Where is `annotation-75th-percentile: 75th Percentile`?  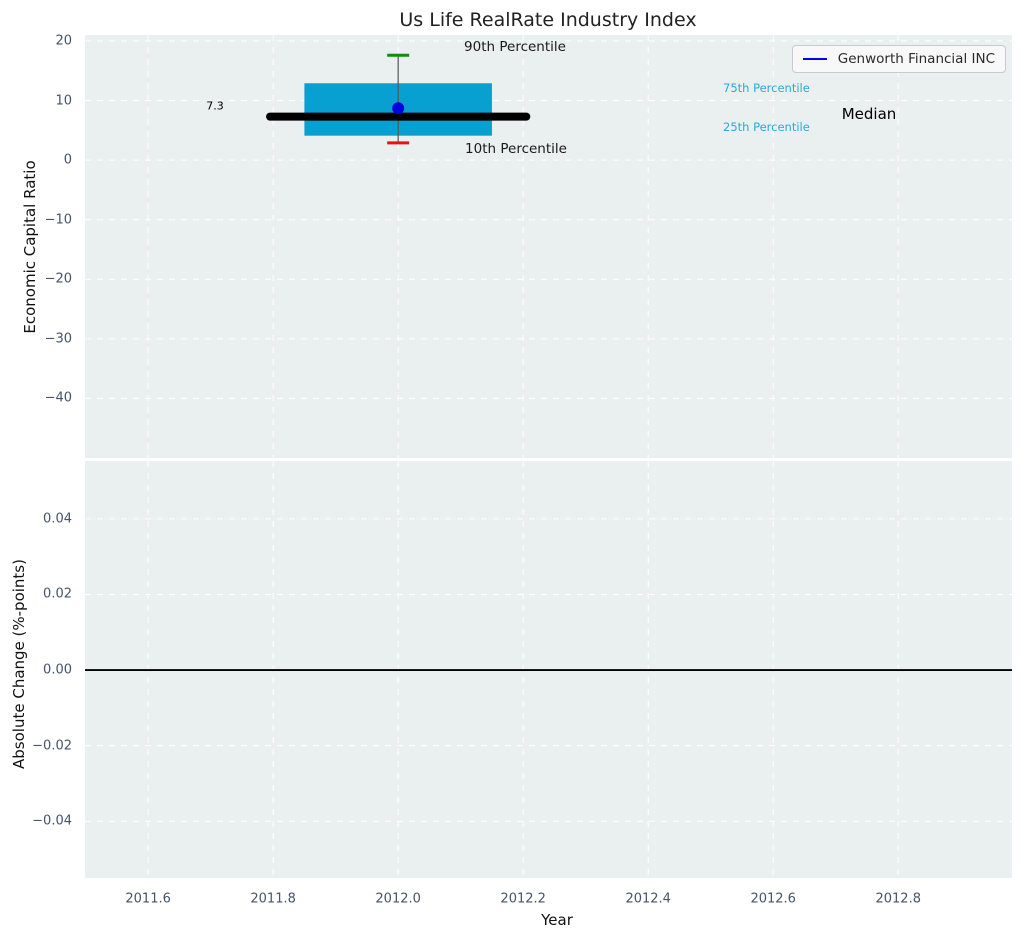
annotation-75th-percentile: 75th Percentile is located at coordinates (766, 88).